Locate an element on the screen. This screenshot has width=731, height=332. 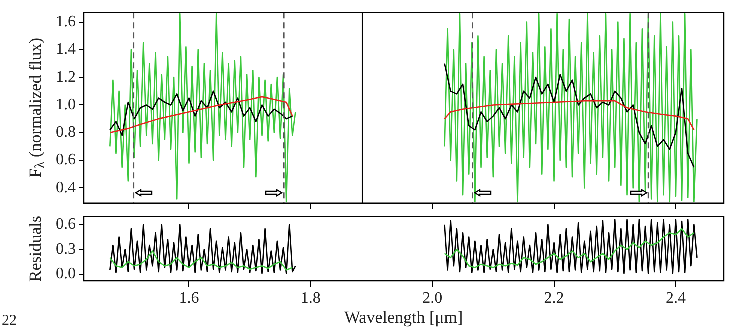
x-tick-label: 2.4 is located at coordinates (676, 298).